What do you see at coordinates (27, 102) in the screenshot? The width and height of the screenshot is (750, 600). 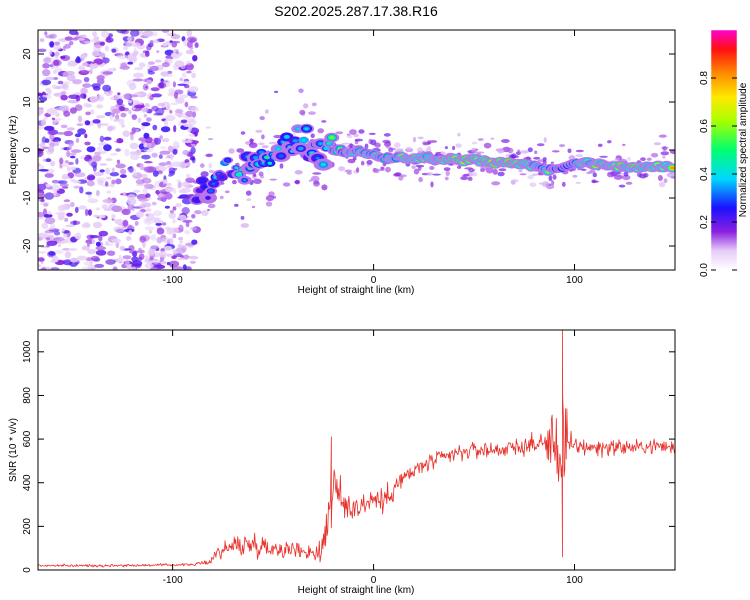 I see `y-tick-label: 10` at bounding box center [27, 102].